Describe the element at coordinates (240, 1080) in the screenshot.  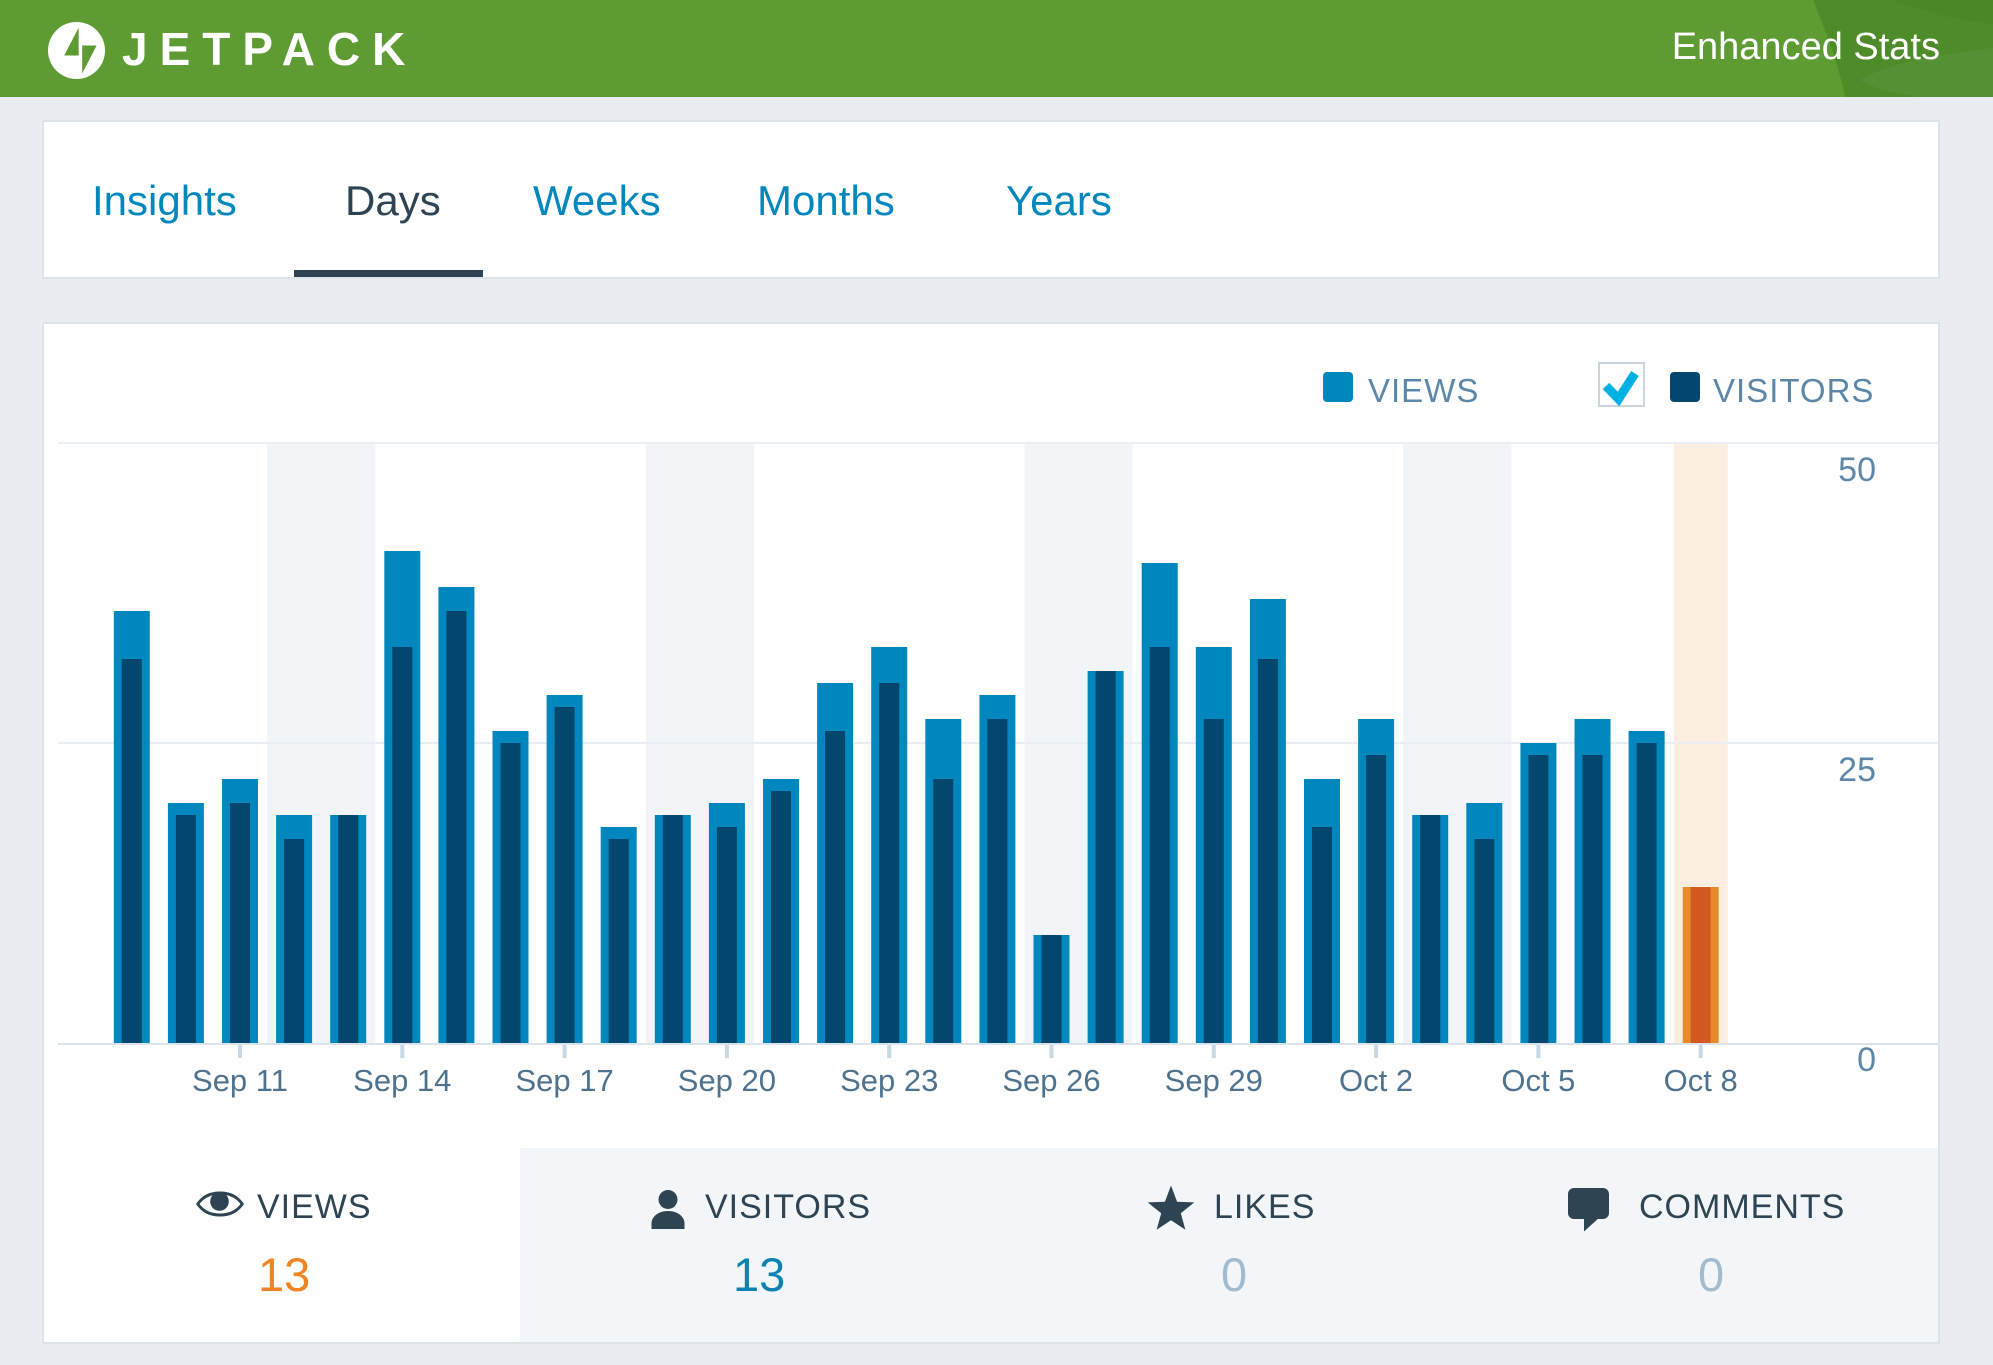
I see `svg-text: Sep 11` at that location.